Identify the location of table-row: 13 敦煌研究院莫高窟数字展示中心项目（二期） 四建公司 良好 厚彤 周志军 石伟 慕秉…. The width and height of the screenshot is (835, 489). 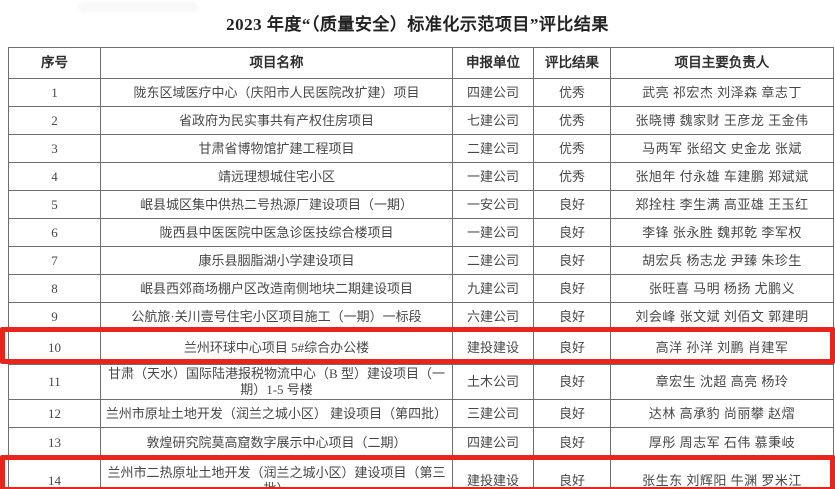
(421, 443).